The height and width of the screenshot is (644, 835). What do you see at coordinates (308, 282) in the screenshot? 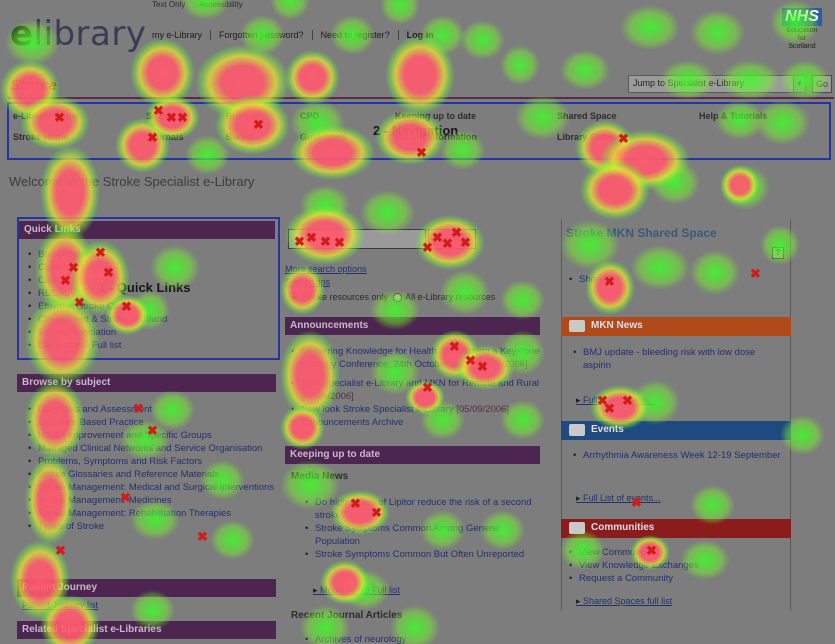
I see `search-tips-link: Search tips` at bounding box center [308, 282].